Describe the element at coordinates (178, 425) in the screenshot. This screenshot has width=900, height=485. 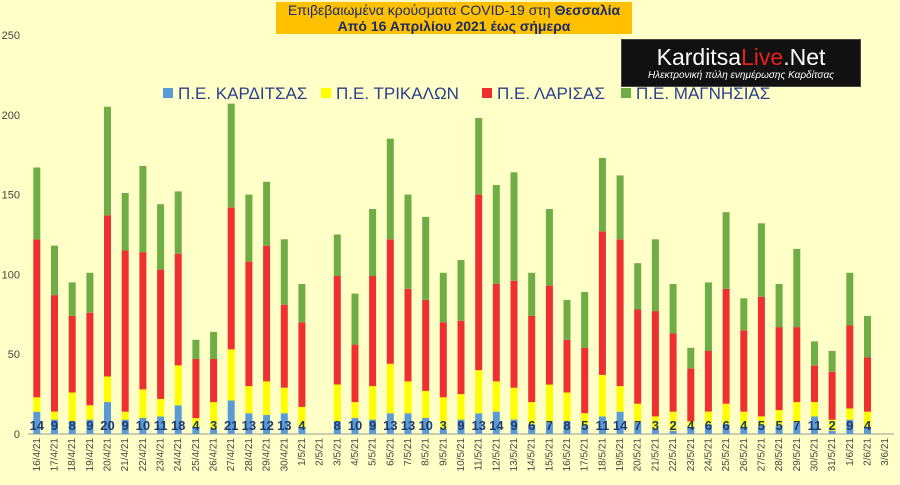
I see `data-label-karditsa: 18` at that location.